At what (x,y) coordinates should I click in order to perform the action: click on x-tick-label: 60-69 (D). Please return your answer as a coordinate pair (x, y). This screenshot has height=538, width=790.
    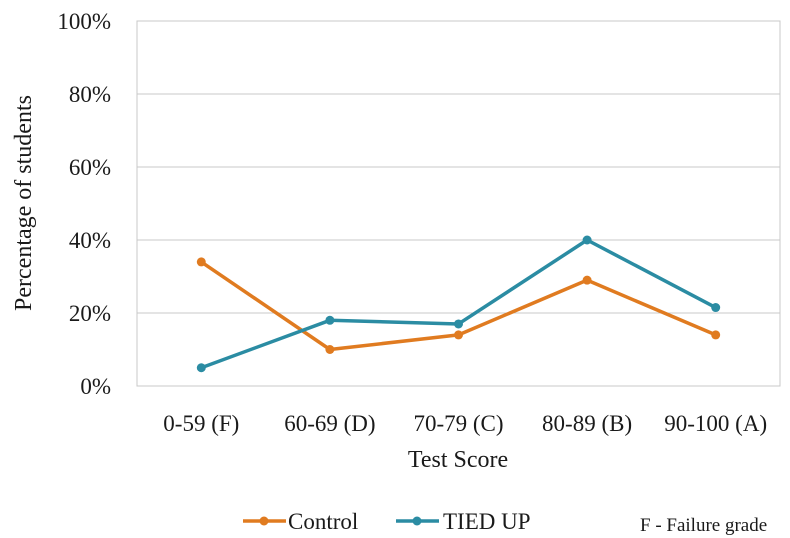
    Looking at the image, I should click on (329, 423).